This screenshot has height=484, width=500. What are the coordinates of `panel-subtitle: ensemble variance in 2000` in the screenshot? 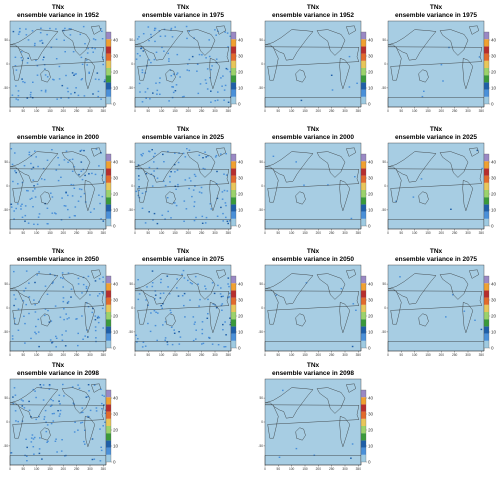 It's located at (313, 137).